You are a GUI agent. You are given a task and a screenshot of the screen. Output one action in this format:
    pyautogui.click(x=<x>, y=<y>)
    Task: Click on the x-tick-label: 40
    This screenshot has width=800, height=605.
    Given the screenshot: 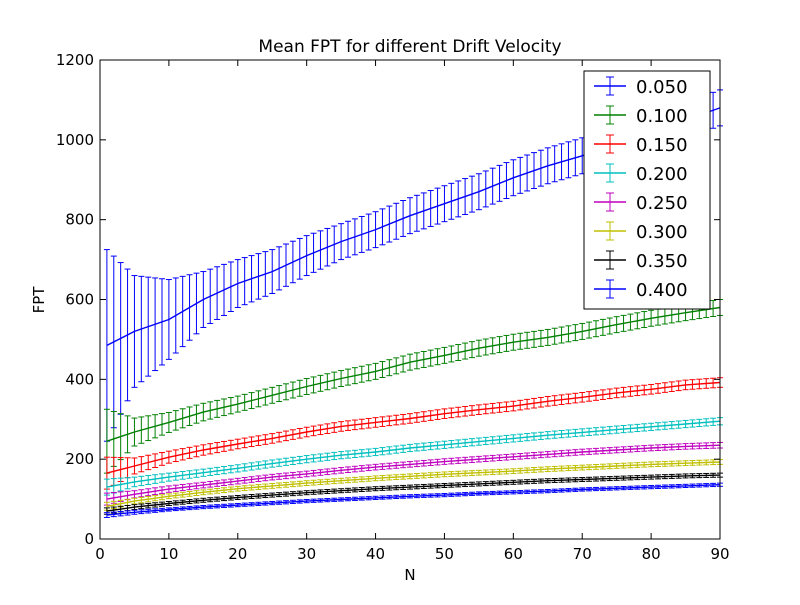 What is the action you would take?
    pyautogui.click(x=375, y=554)
    